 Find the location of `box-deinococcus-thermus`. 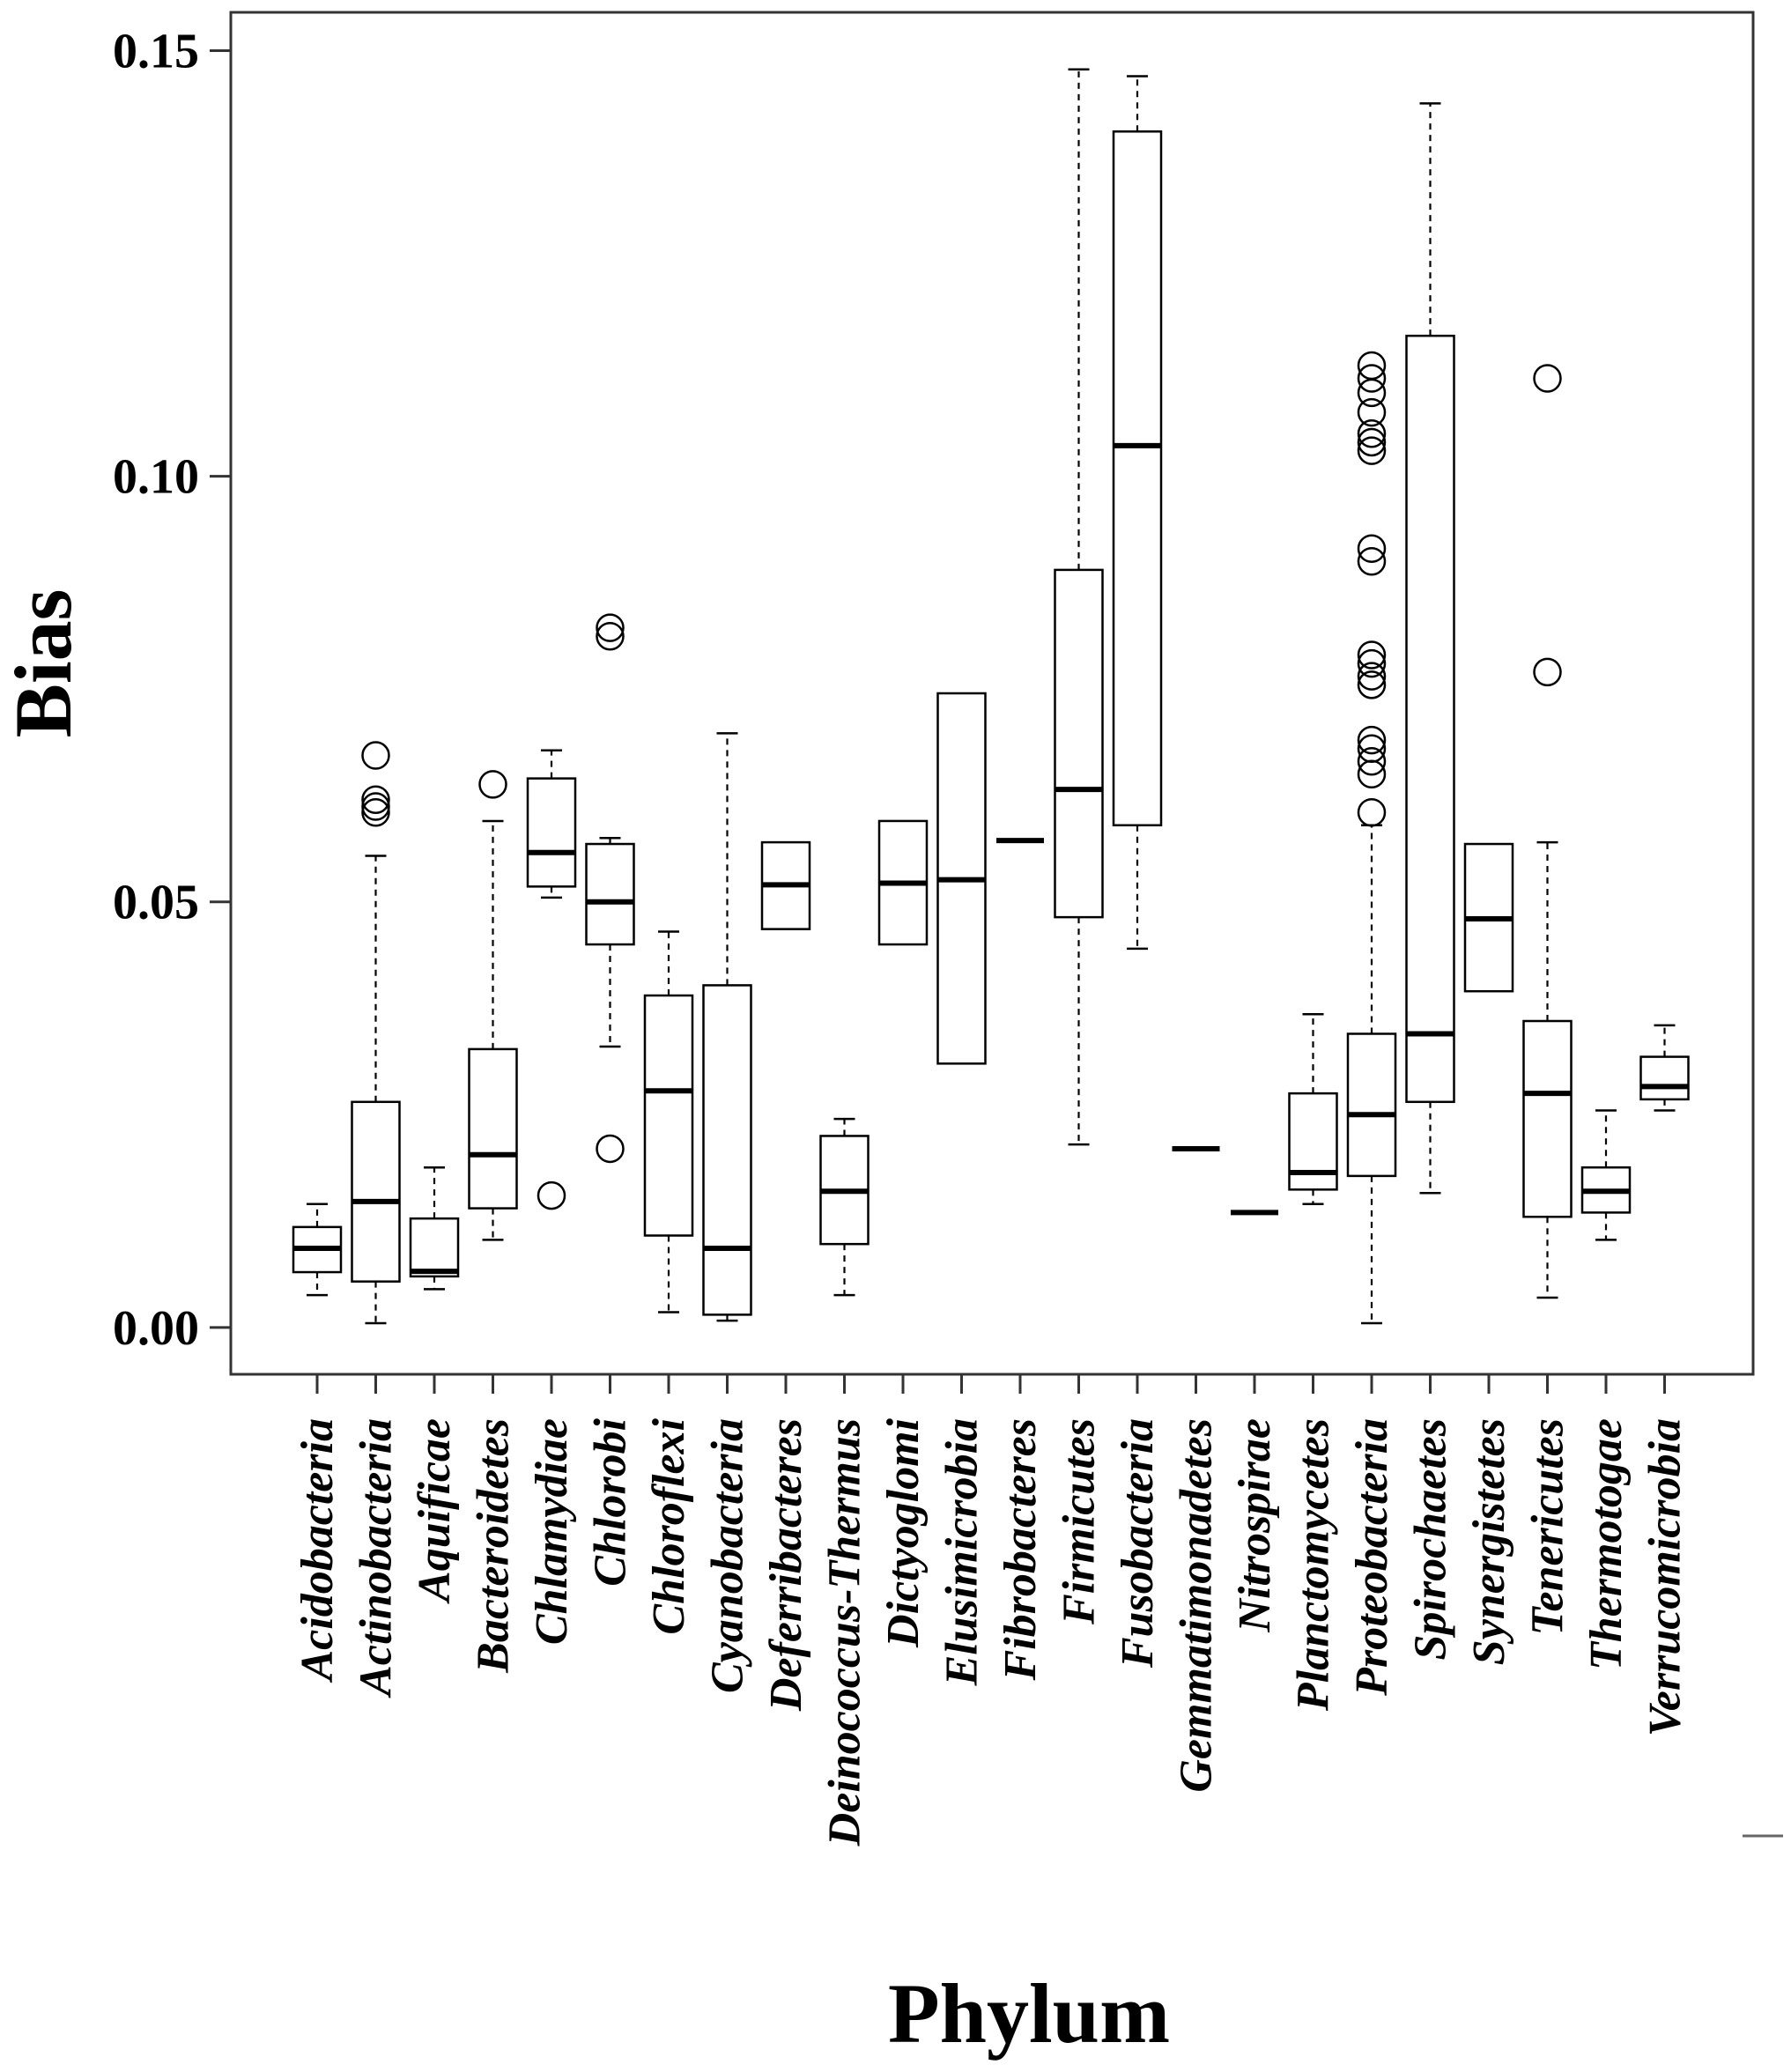

box-deinococcus-thermus is located at coordinates (844, 1207).